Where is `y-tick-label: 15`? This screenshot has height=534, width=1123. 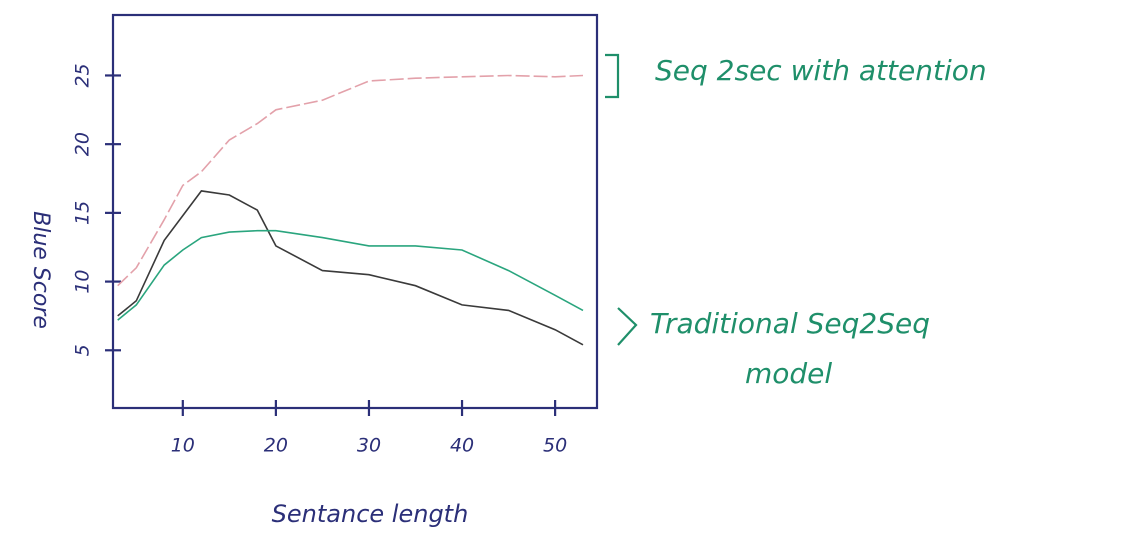
y-tick-label: 15 is located at coordinates (83, 213).